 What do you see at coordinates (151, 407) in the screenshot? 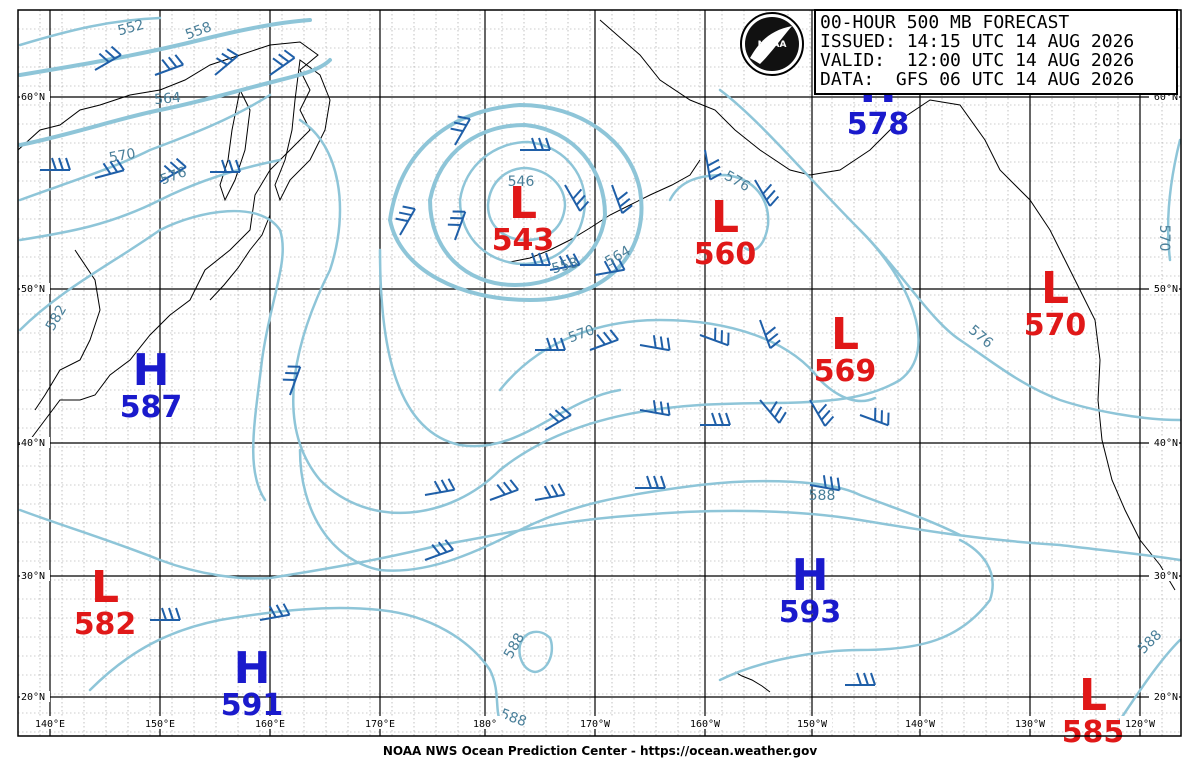
I see `center-value: 587` at bounding box center [151, 407].